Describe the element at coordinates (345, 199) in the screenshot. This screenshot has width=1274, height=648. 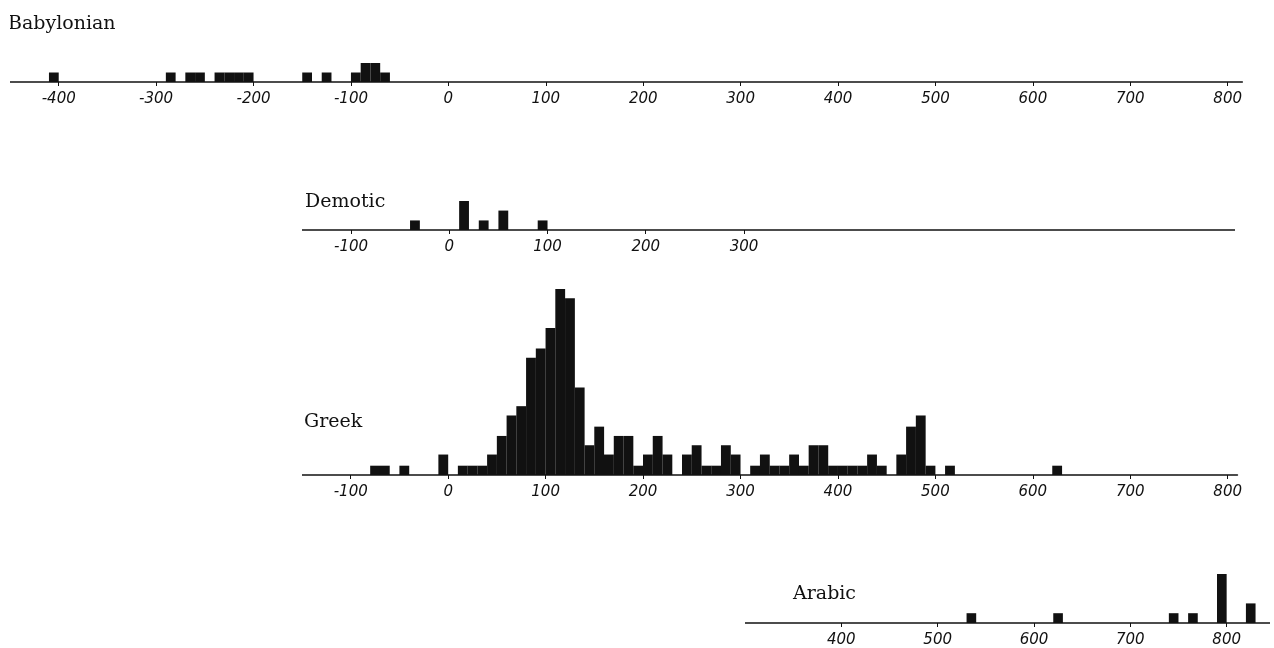
I see `chart-title: Demotic` at that location.